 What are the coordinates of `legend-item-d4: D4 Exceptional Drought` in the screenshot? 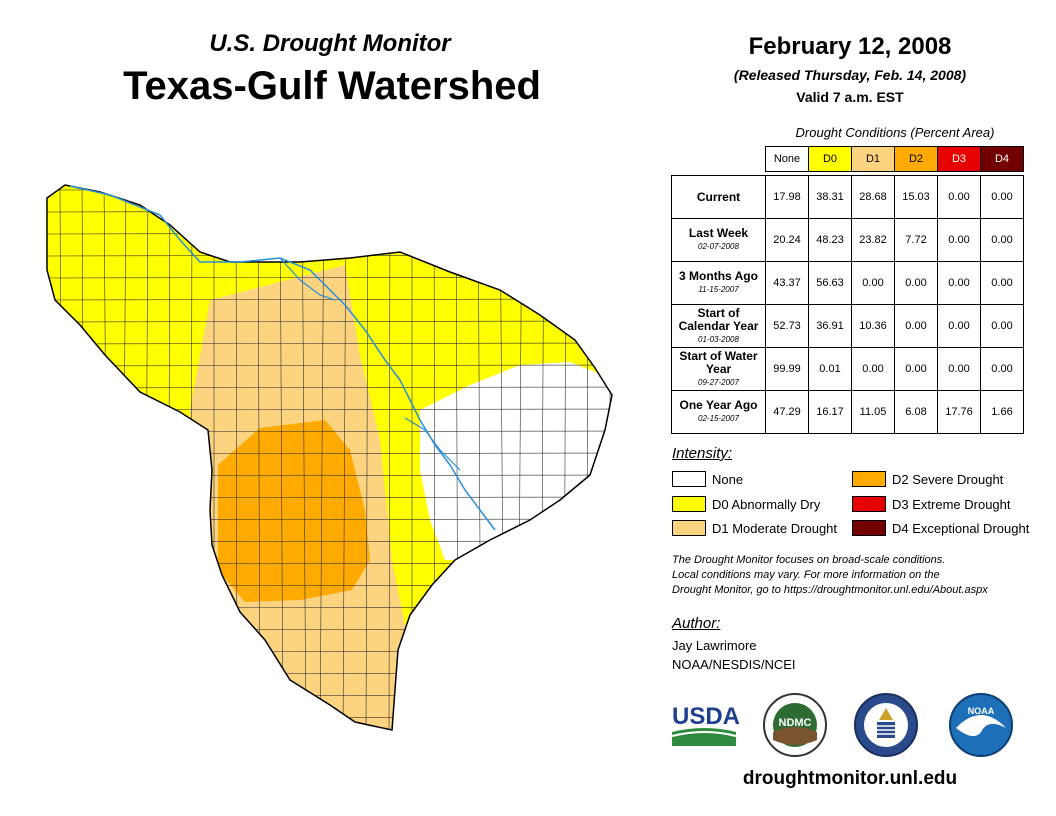 It's located at (940, 528).